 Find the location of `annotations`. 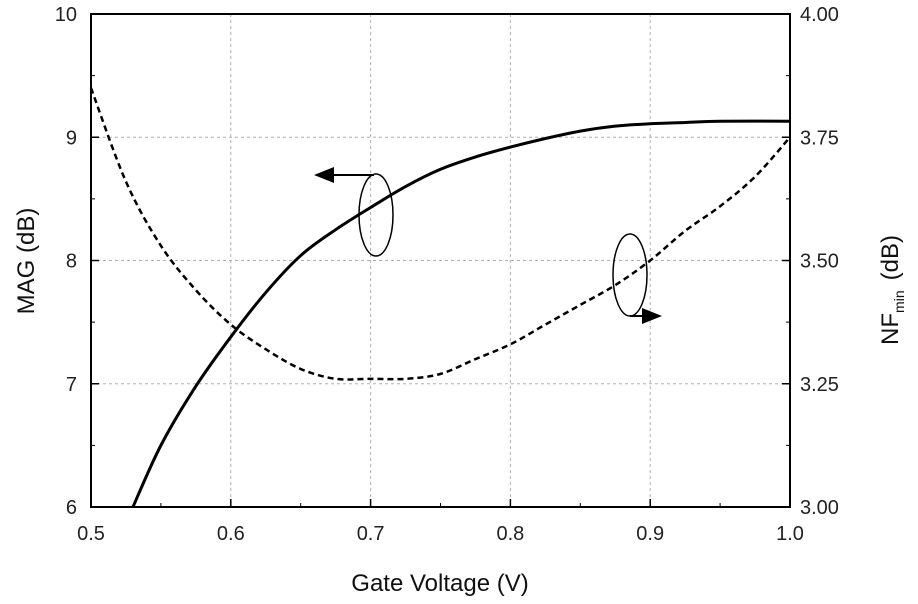

annotations is located at coordinates (488, 245).